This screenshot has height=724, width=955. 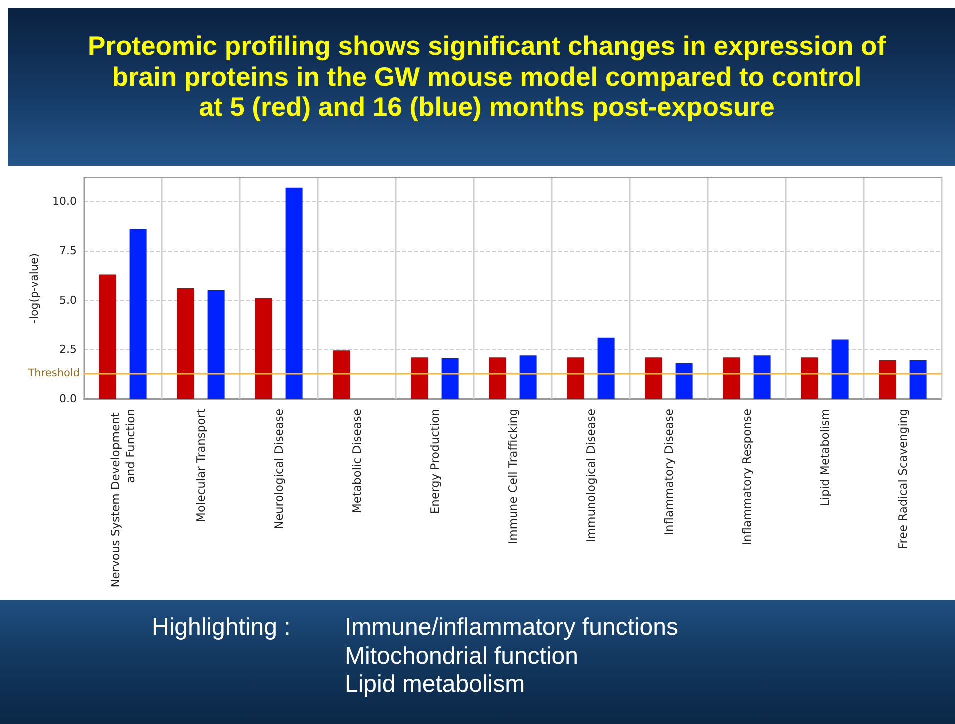 I want to click on text: Lipid metabolism, so click(x=435, y=685).